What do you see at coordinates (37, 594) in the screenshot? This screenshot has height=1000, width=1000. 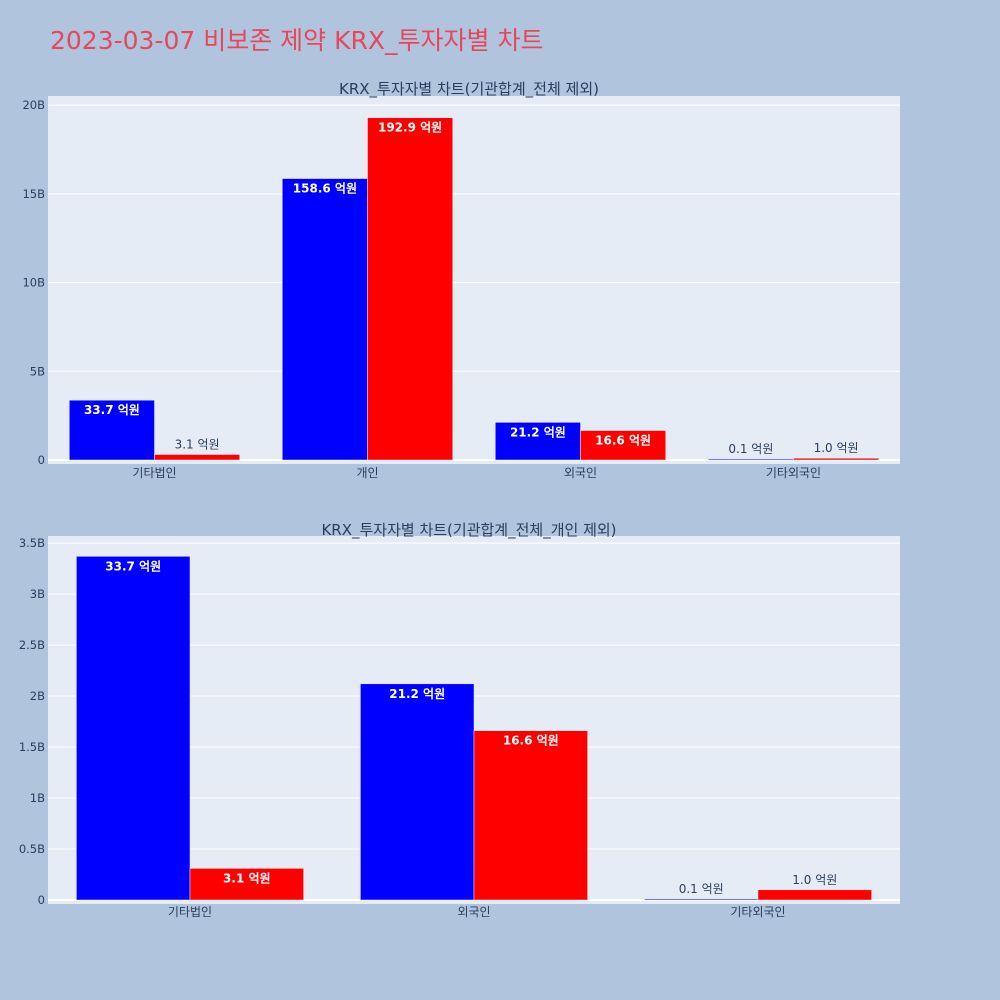 I see `y-tick-label: 3B` at bounding box center [37, 594].